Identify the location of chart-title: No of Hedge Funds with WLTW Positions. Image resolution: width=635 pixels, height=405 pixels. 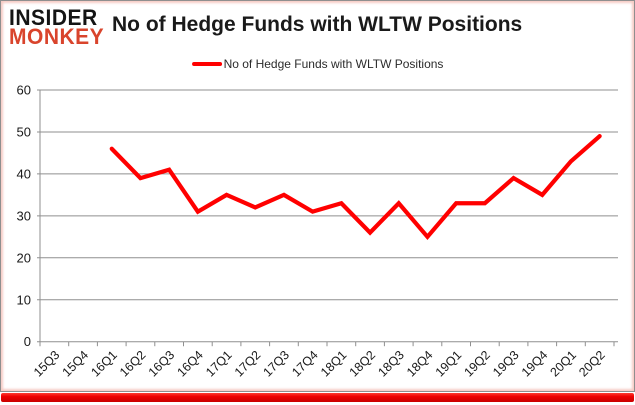
(317, 24).